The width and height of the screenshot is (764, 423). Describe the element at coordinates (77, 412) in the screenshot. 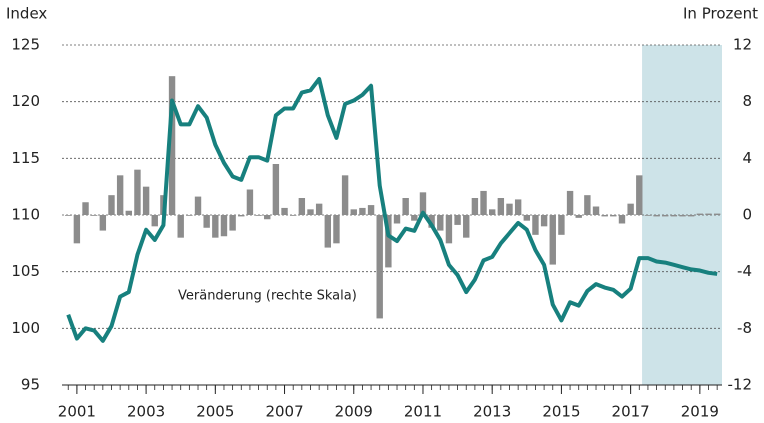

I see `x-tick-label: 2001` at that location.